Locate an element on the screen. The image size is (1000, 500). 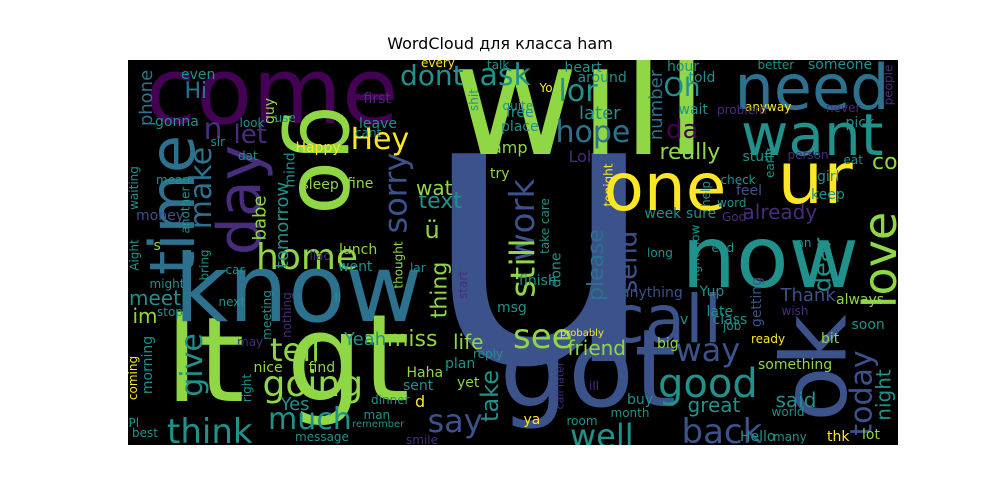
word-night: night is located at coordinates (883, 395).